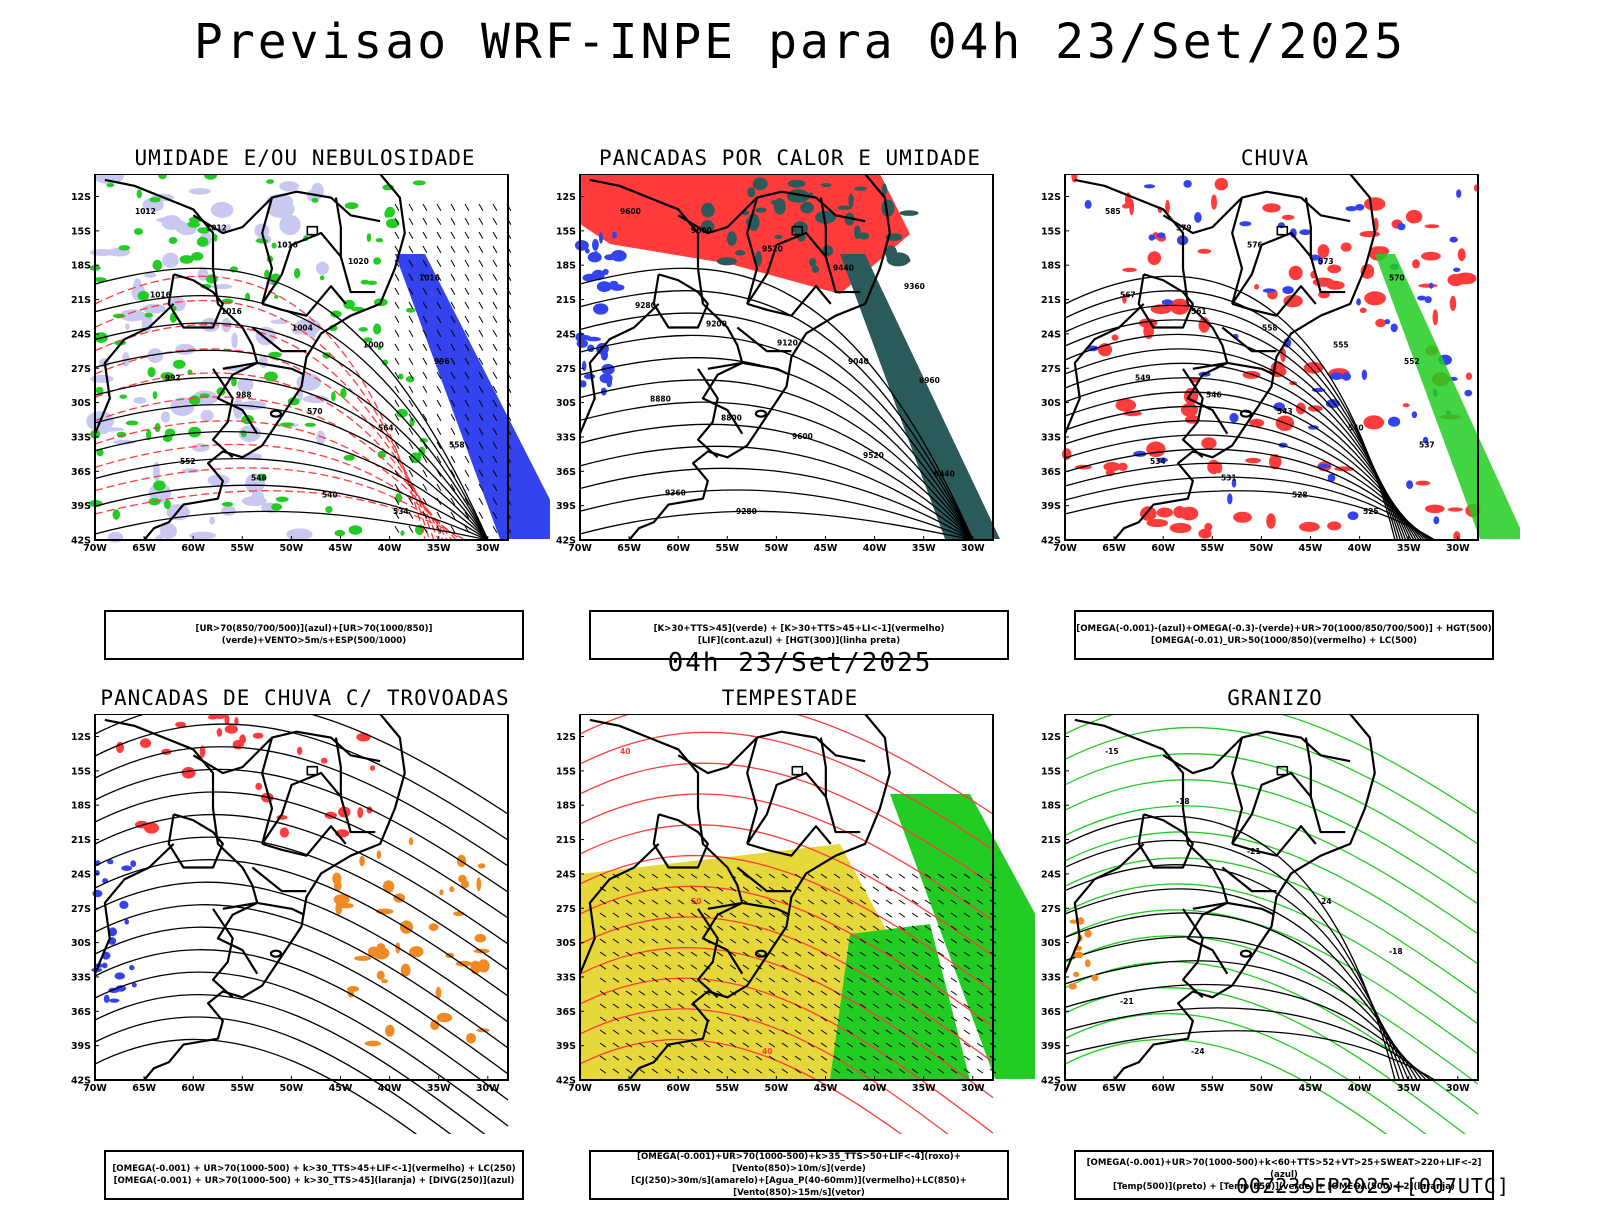  Describe the element at coordinates (962, 936) in the screenshot. I see `wind-area` at that location.